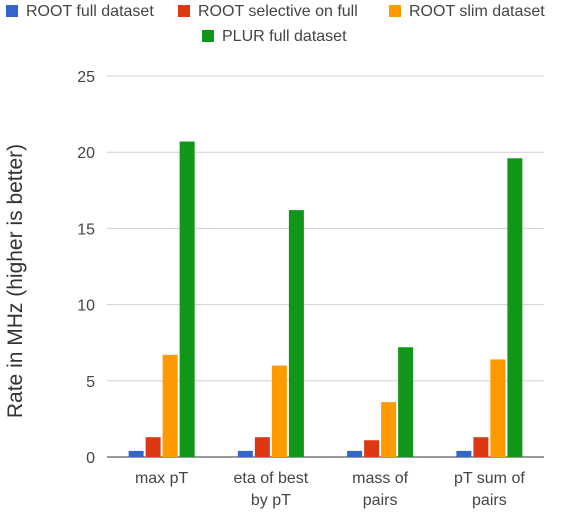 The height and width of the screenshot is (512, 562). What do you see at coordinates (380, 489) in the screenshot?
I see `x-category-label: mass of pairs` at bounding box center [380, 489].